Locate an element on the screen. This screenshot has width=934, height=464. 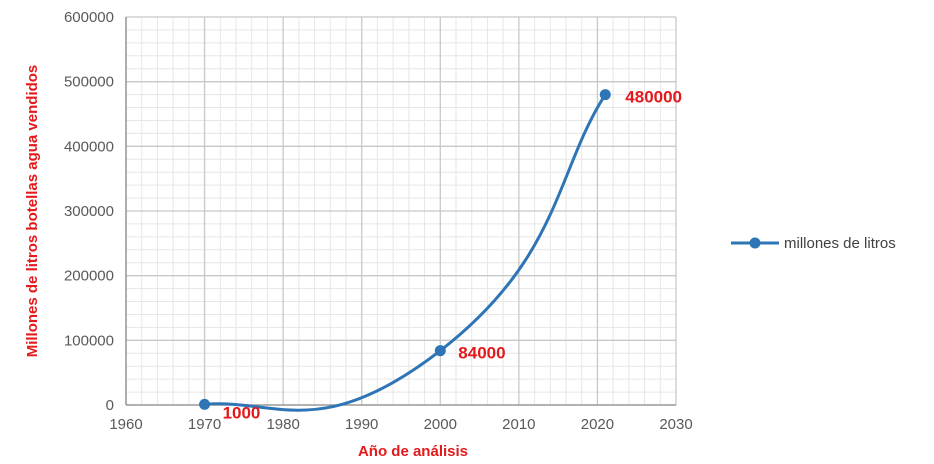
x-tick-label: 1980 is located at coordinates (282, 424).